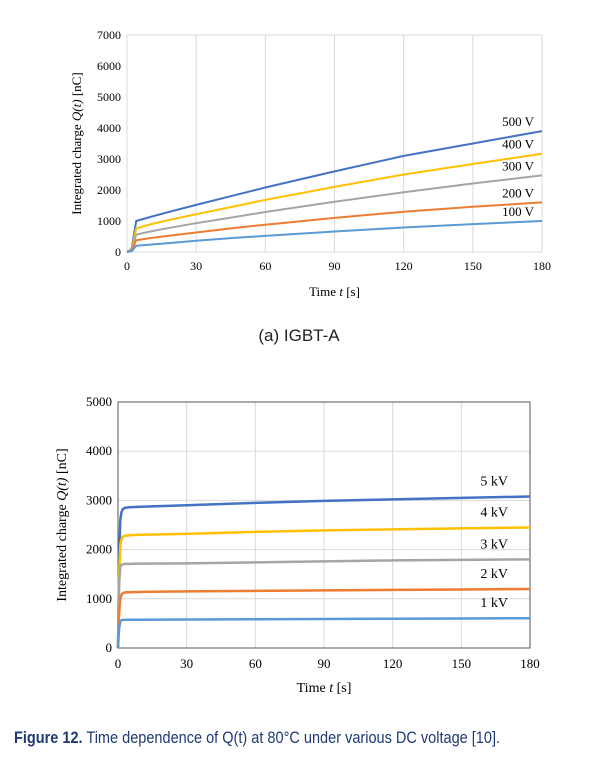 This screenshot has height=766, width=598. I want to click on series-label-400-V: 400 V, so click(518, 144).